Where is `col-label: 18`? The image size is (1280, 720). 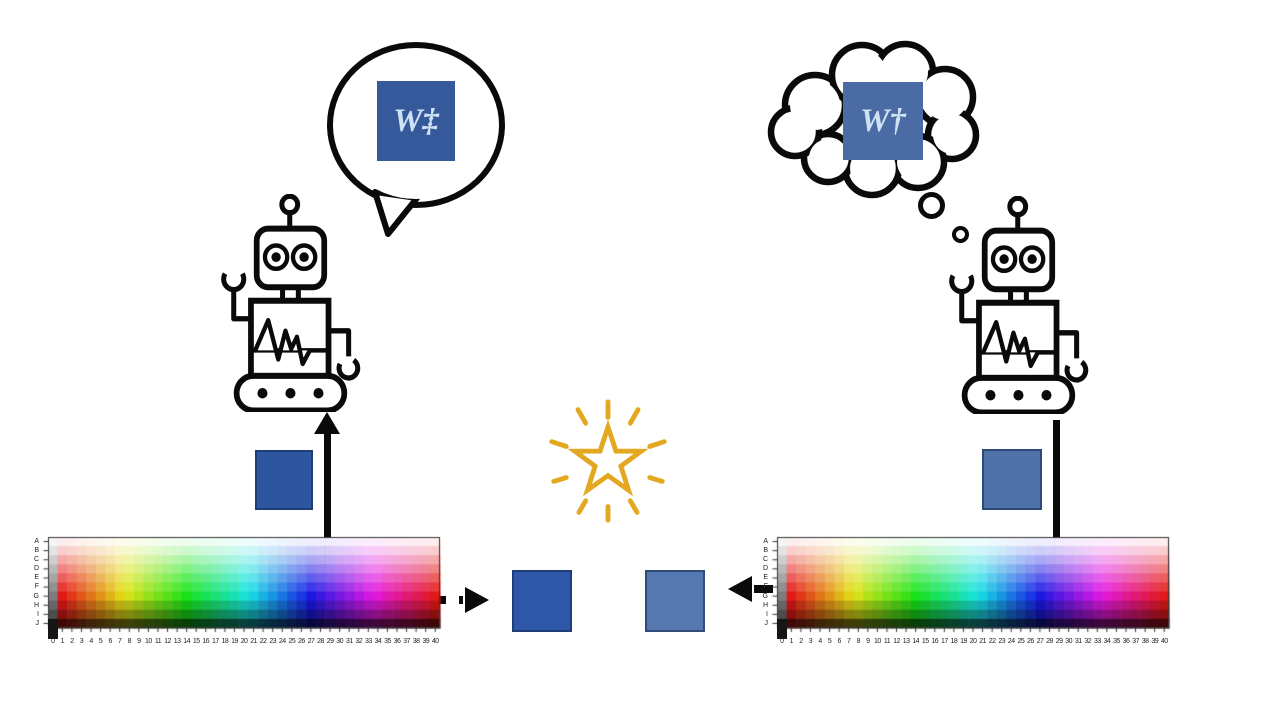
col-label: 18 is located at coordinates (954, 641).